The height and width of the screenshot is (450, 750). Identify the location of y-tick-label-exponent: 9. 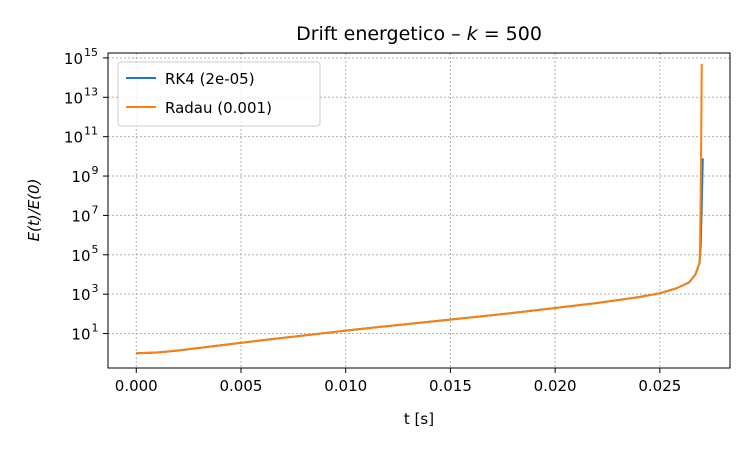
(95, 170).